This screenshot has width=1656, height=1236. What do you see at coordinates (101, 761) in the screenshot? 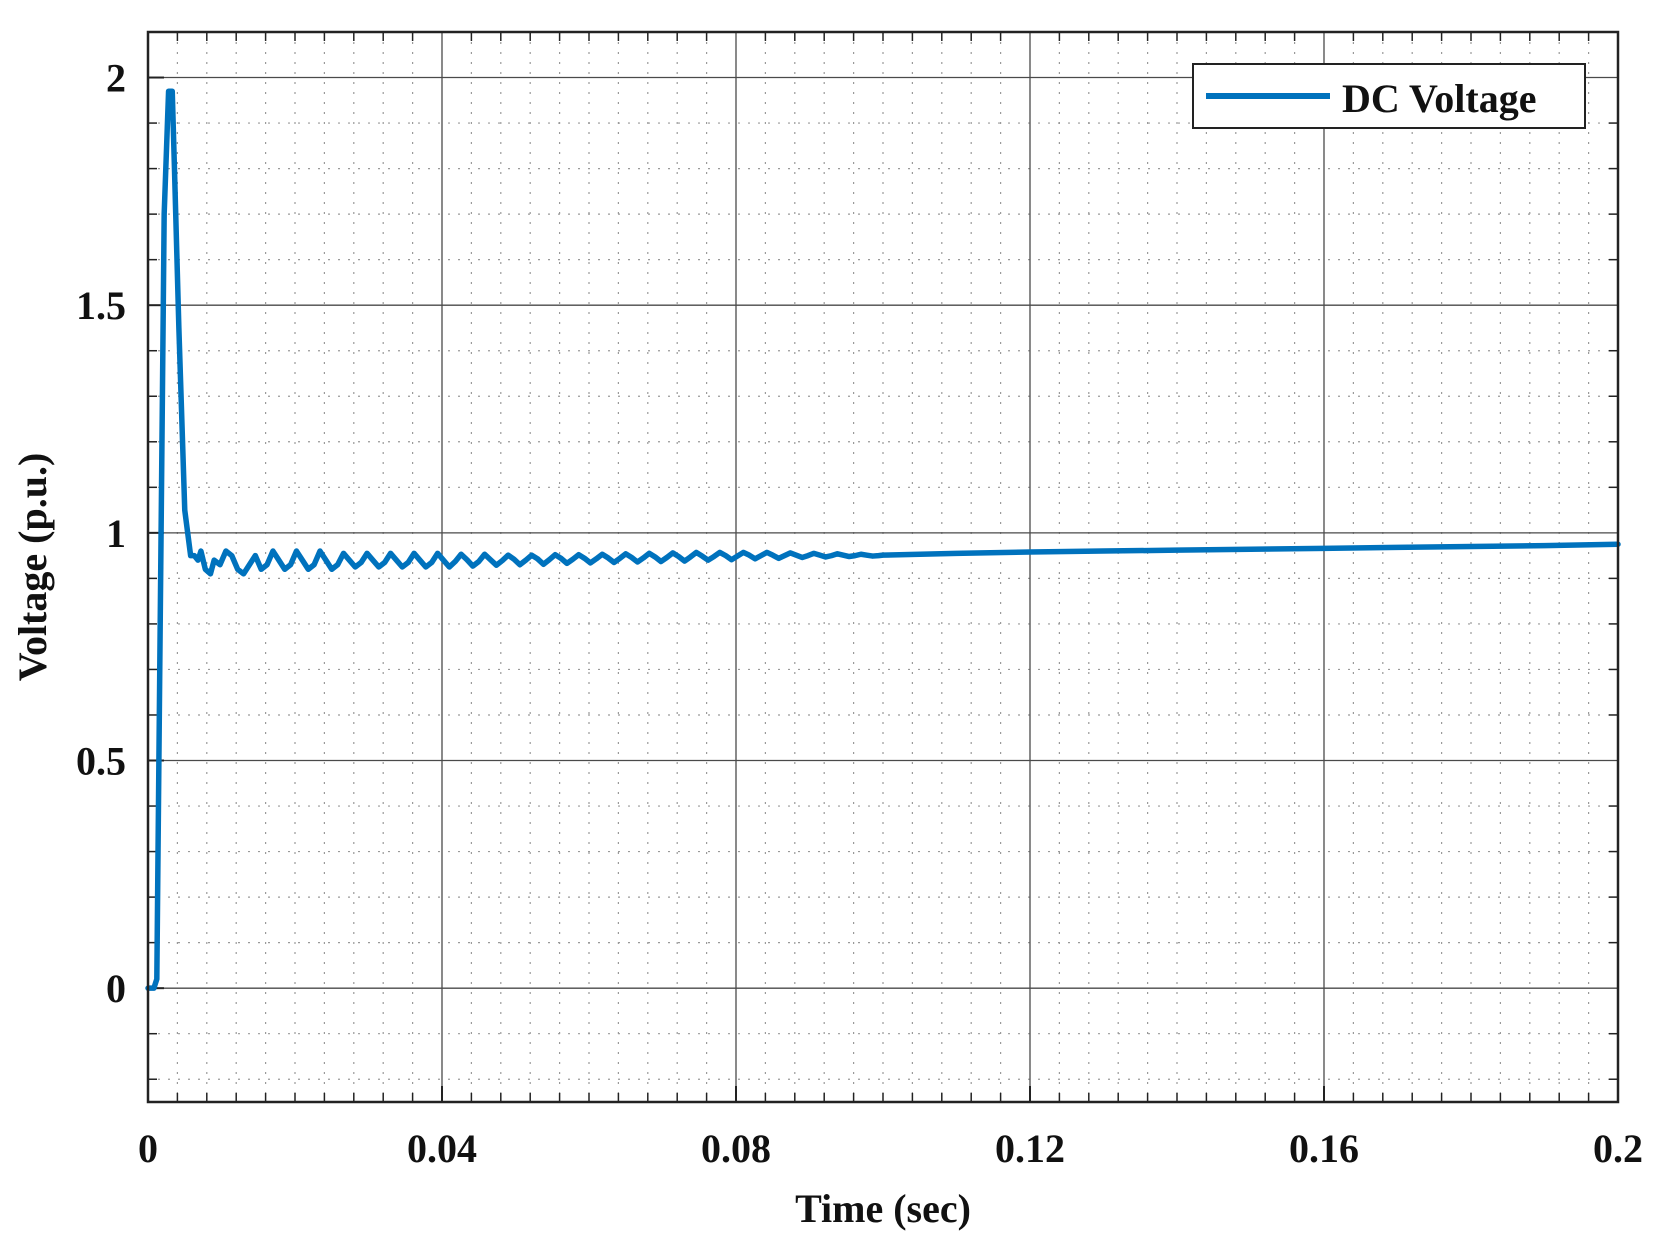
I see `y-tick-label: 0.5` at bounding box center [101, 761].